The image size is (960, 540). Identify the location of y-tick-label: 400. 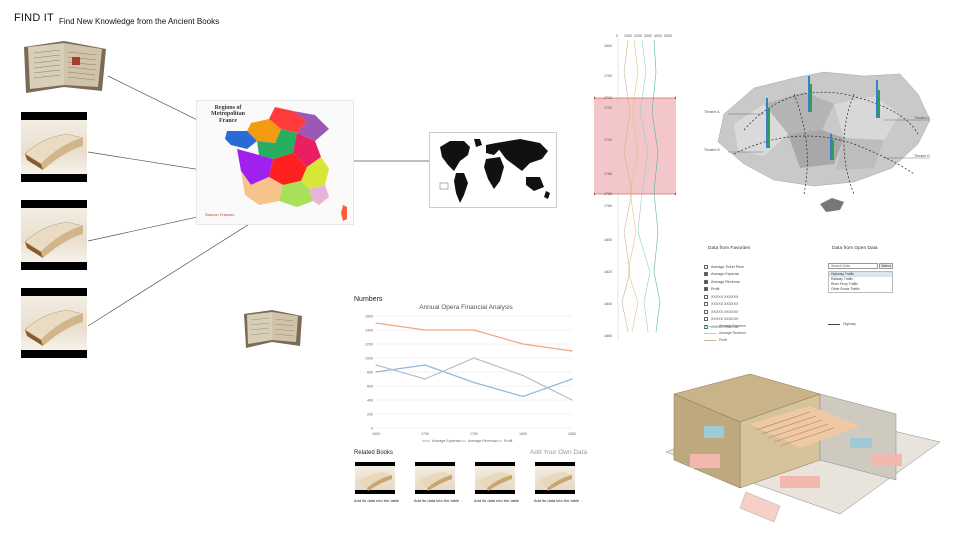
(370, 401).